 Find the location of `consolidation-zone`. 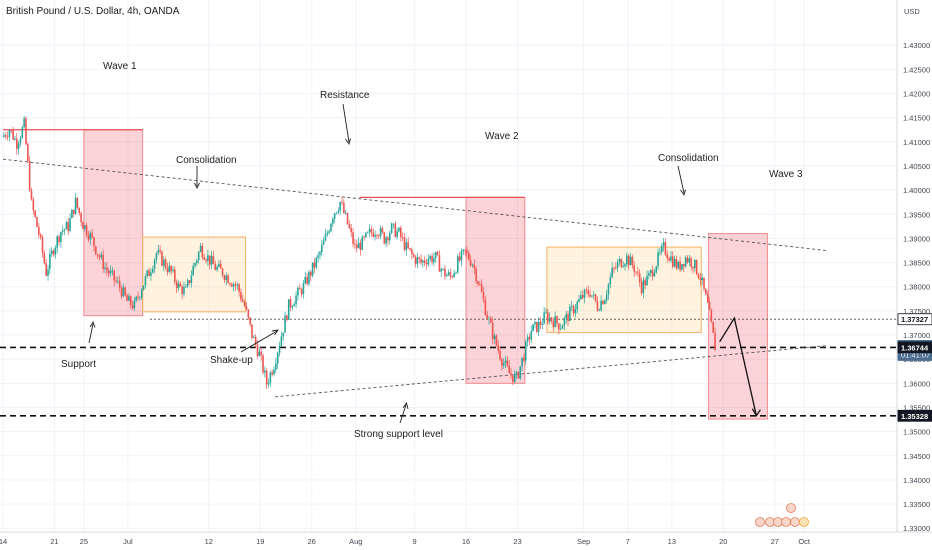

consolidation-zone is located at coordinates (624, 290).